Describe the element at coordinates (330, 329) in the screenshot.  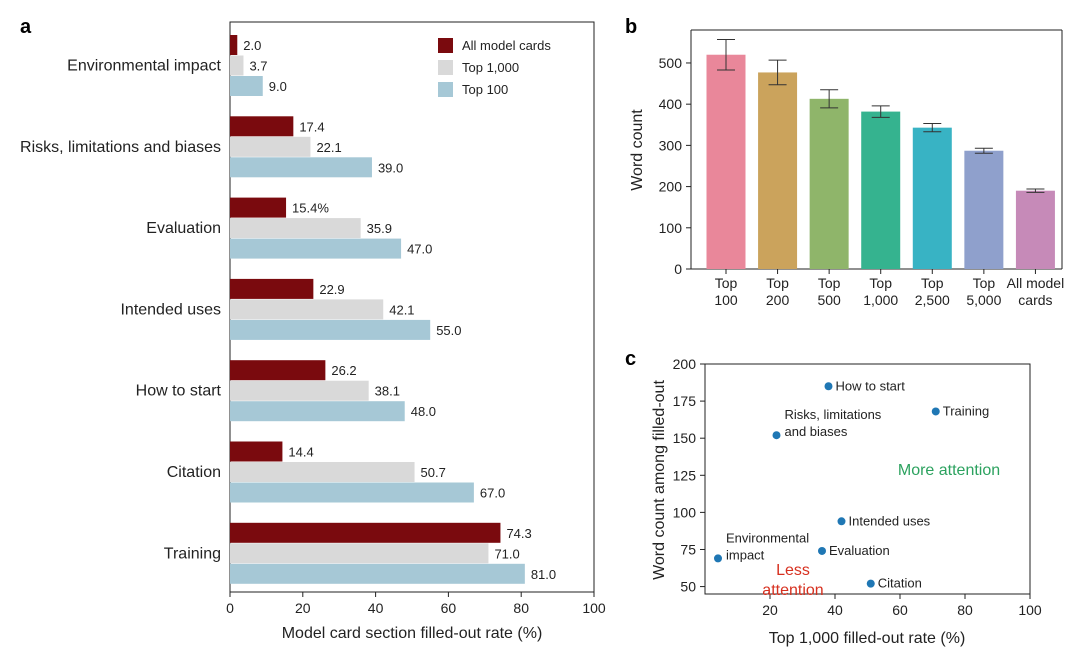
I see `bar-top-100-intended-uses` at that location.